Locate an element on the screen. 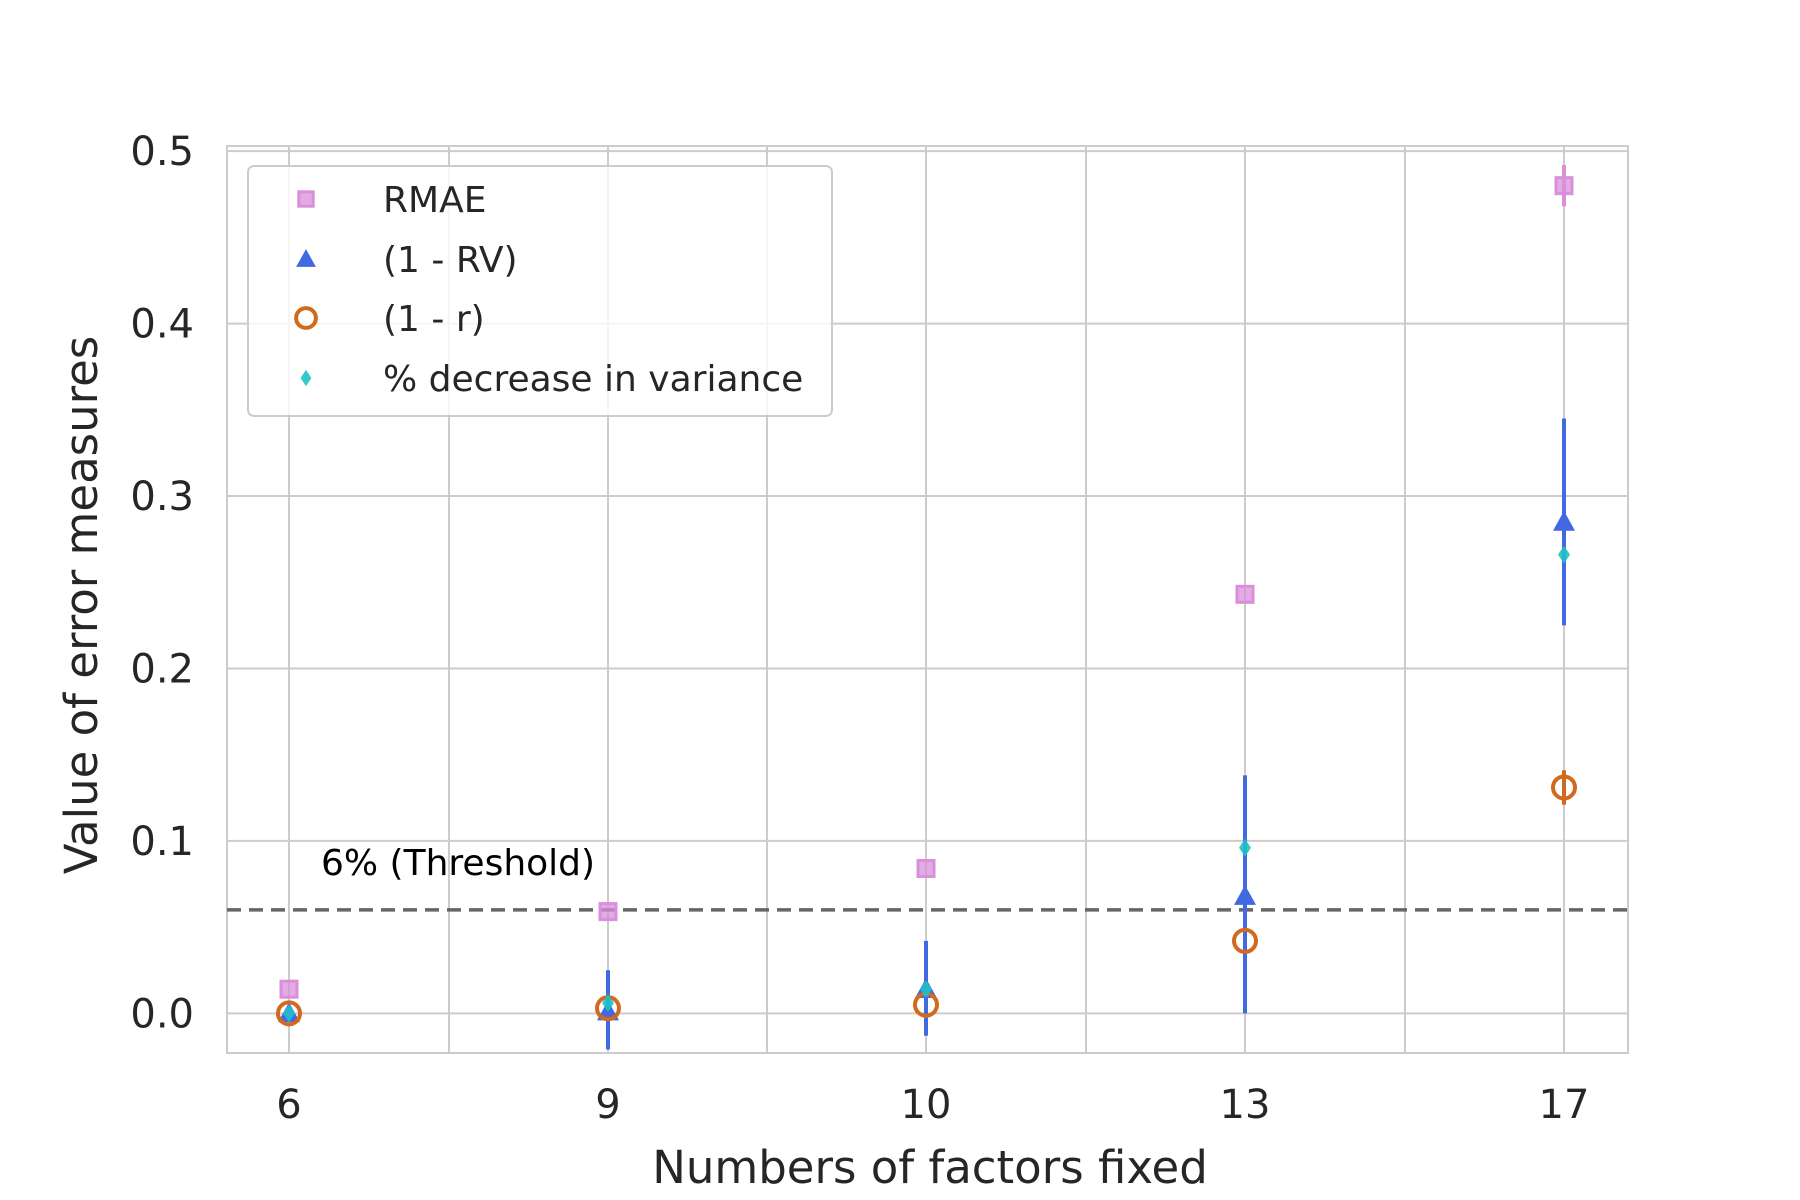 This screenshot has width=1800, height=1200. y-tick-label: 0.5 is located at coordinates (162, 152).